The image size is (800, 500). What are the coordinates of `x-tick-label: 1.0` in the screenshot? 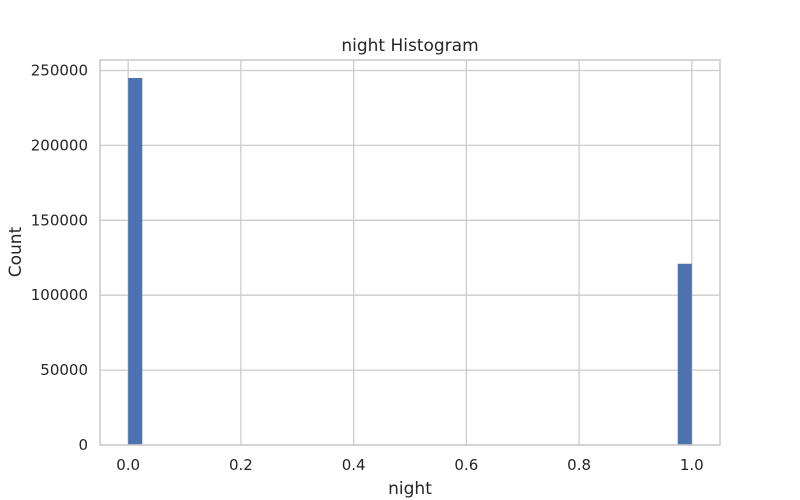 It's located at (692, 465).